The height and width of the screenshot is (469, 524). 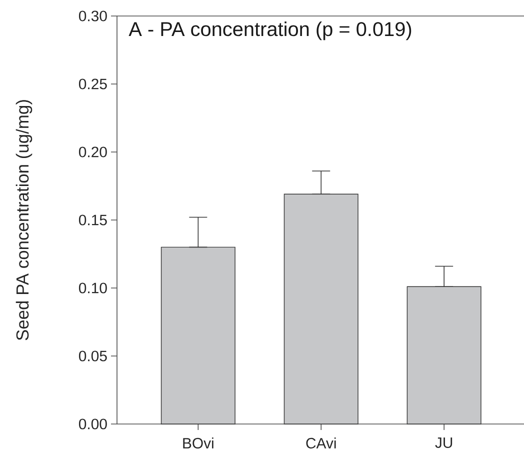 What do you see at coordinates (92, 16) in the screenshot?
I see `y-tick-label: 0.30` at bounding box center [92, 16].